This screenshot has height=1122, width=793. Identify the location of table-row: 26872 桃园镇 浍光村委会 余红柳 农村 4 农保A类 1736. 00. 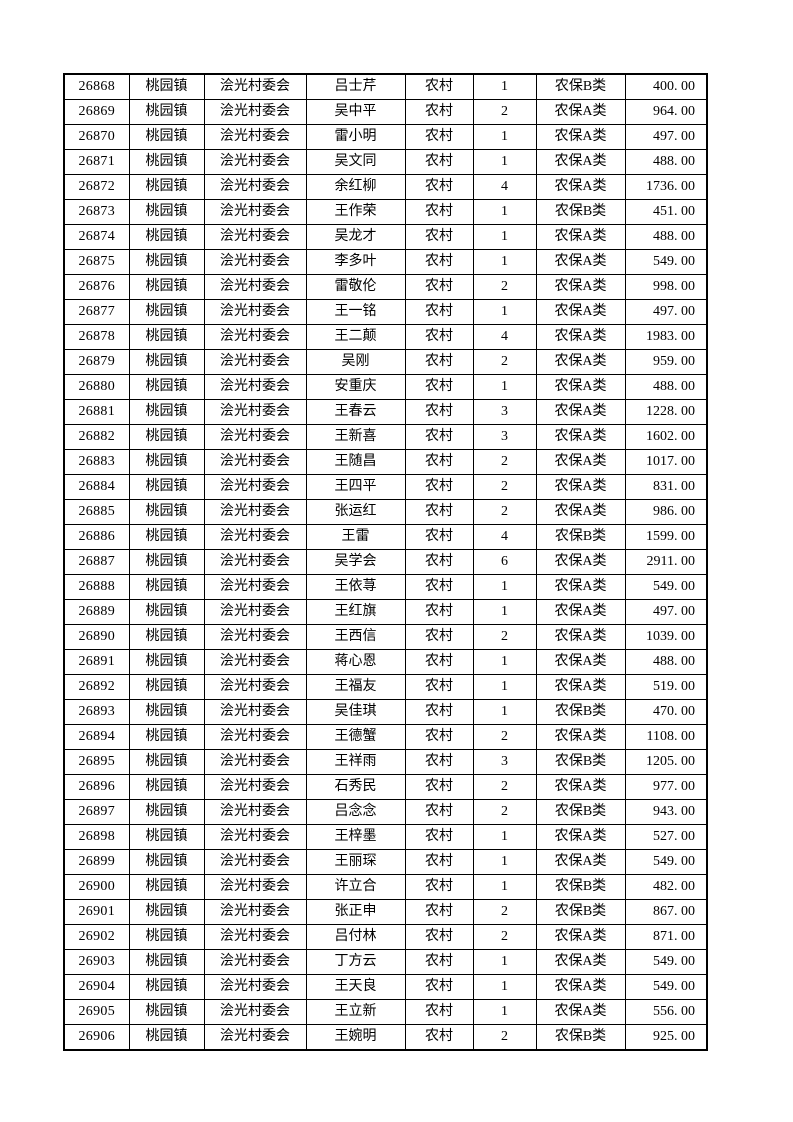
(385, 187).